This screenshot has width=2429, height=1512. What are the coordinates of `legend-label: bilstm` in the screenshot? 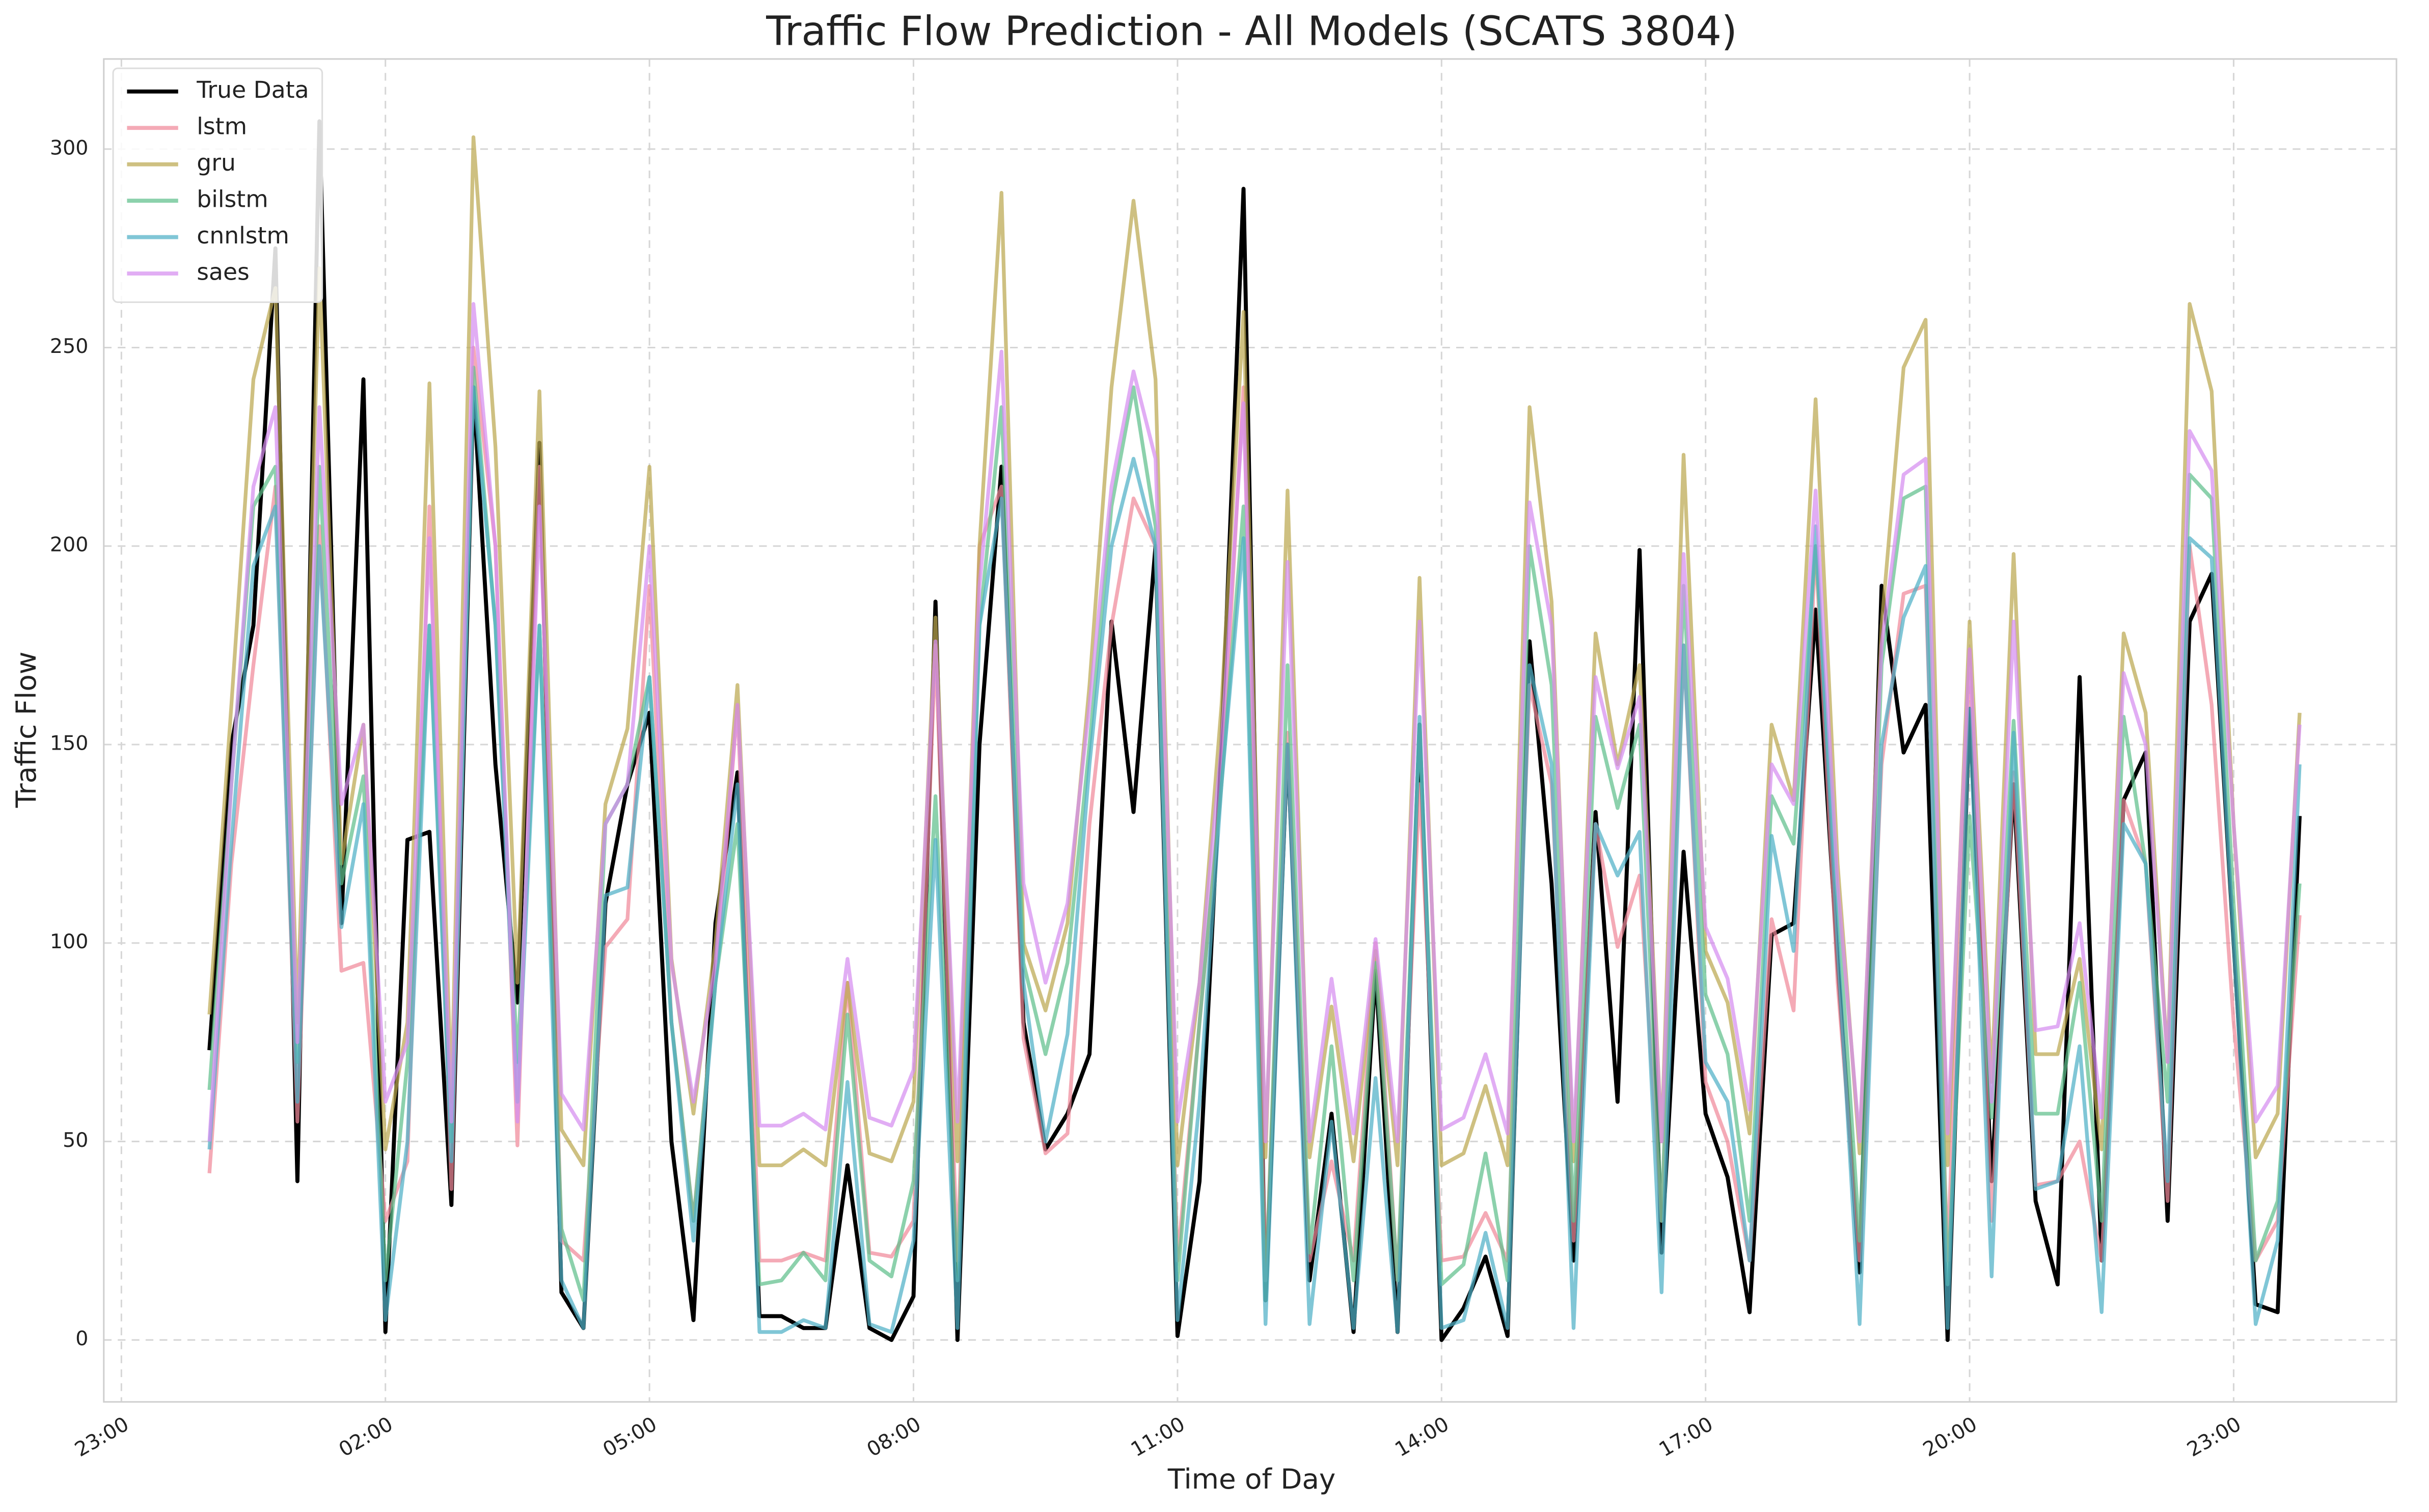 It's located at (232, 199).